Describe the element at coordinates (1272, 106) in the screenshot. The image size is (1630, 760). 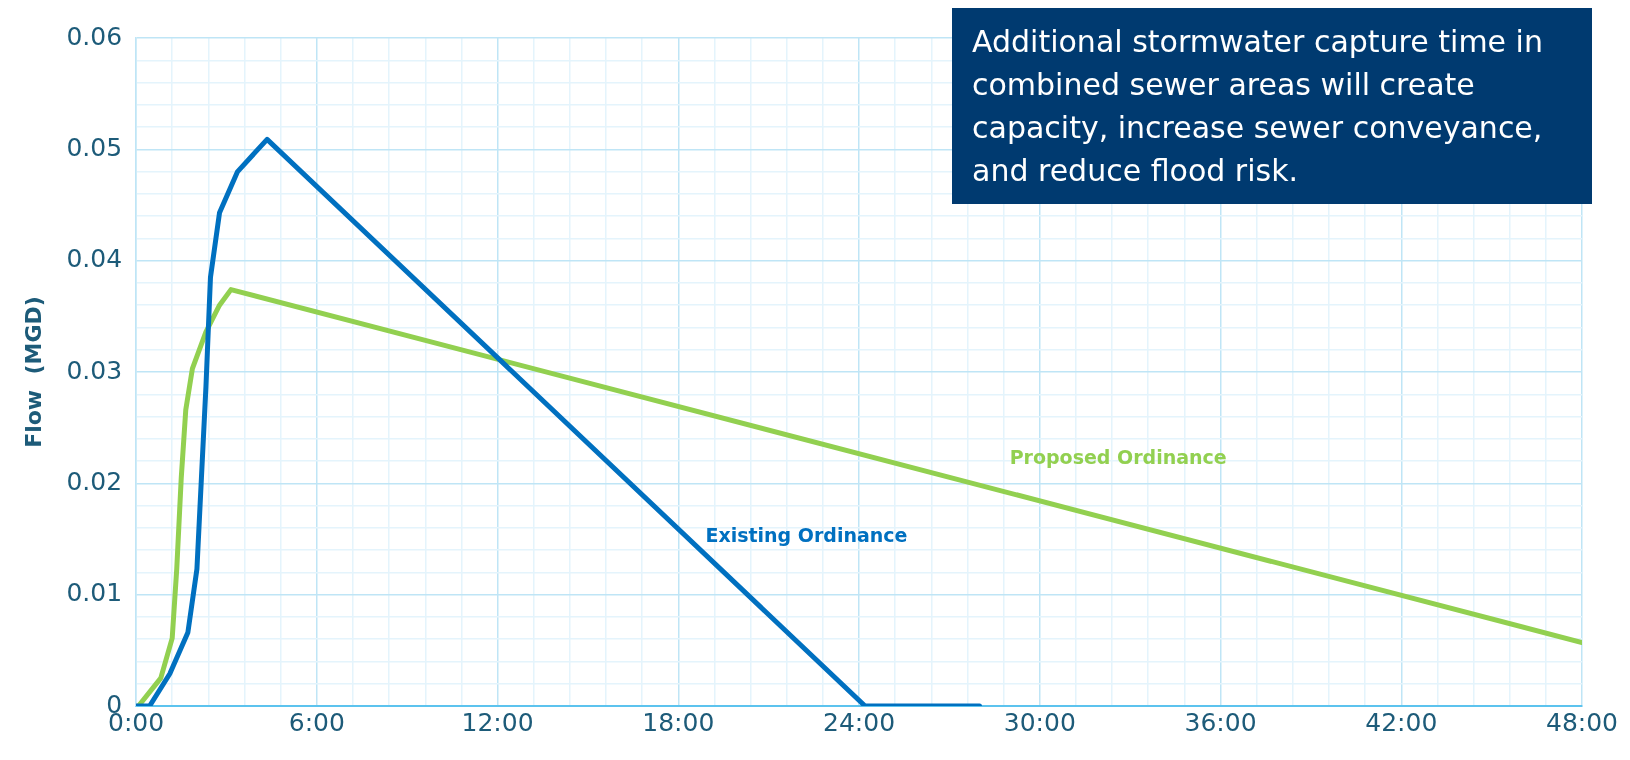
I see `annotation: Additional stormwater capture time in combined sewer areas will create capacity, increase sewer conveyance, and reduce flood risk.` at that location.